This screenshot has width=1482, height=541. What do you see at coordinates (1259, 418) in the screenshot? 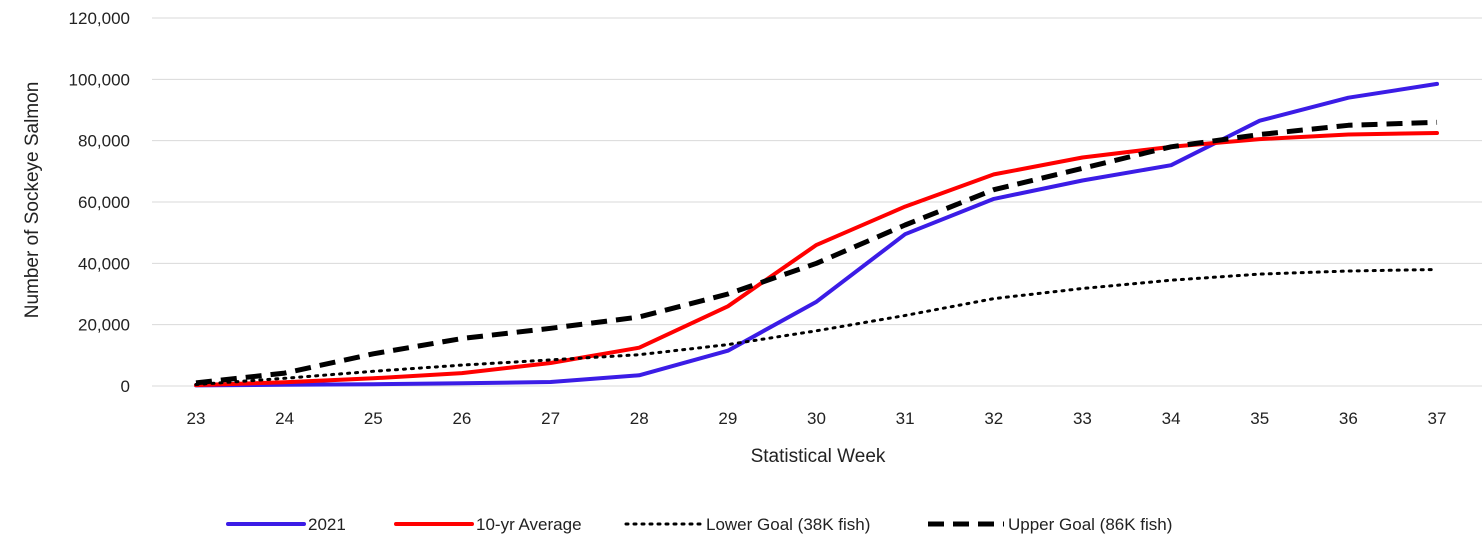
I see `x-tick-label: 35` at bounding box center [1259, 418].